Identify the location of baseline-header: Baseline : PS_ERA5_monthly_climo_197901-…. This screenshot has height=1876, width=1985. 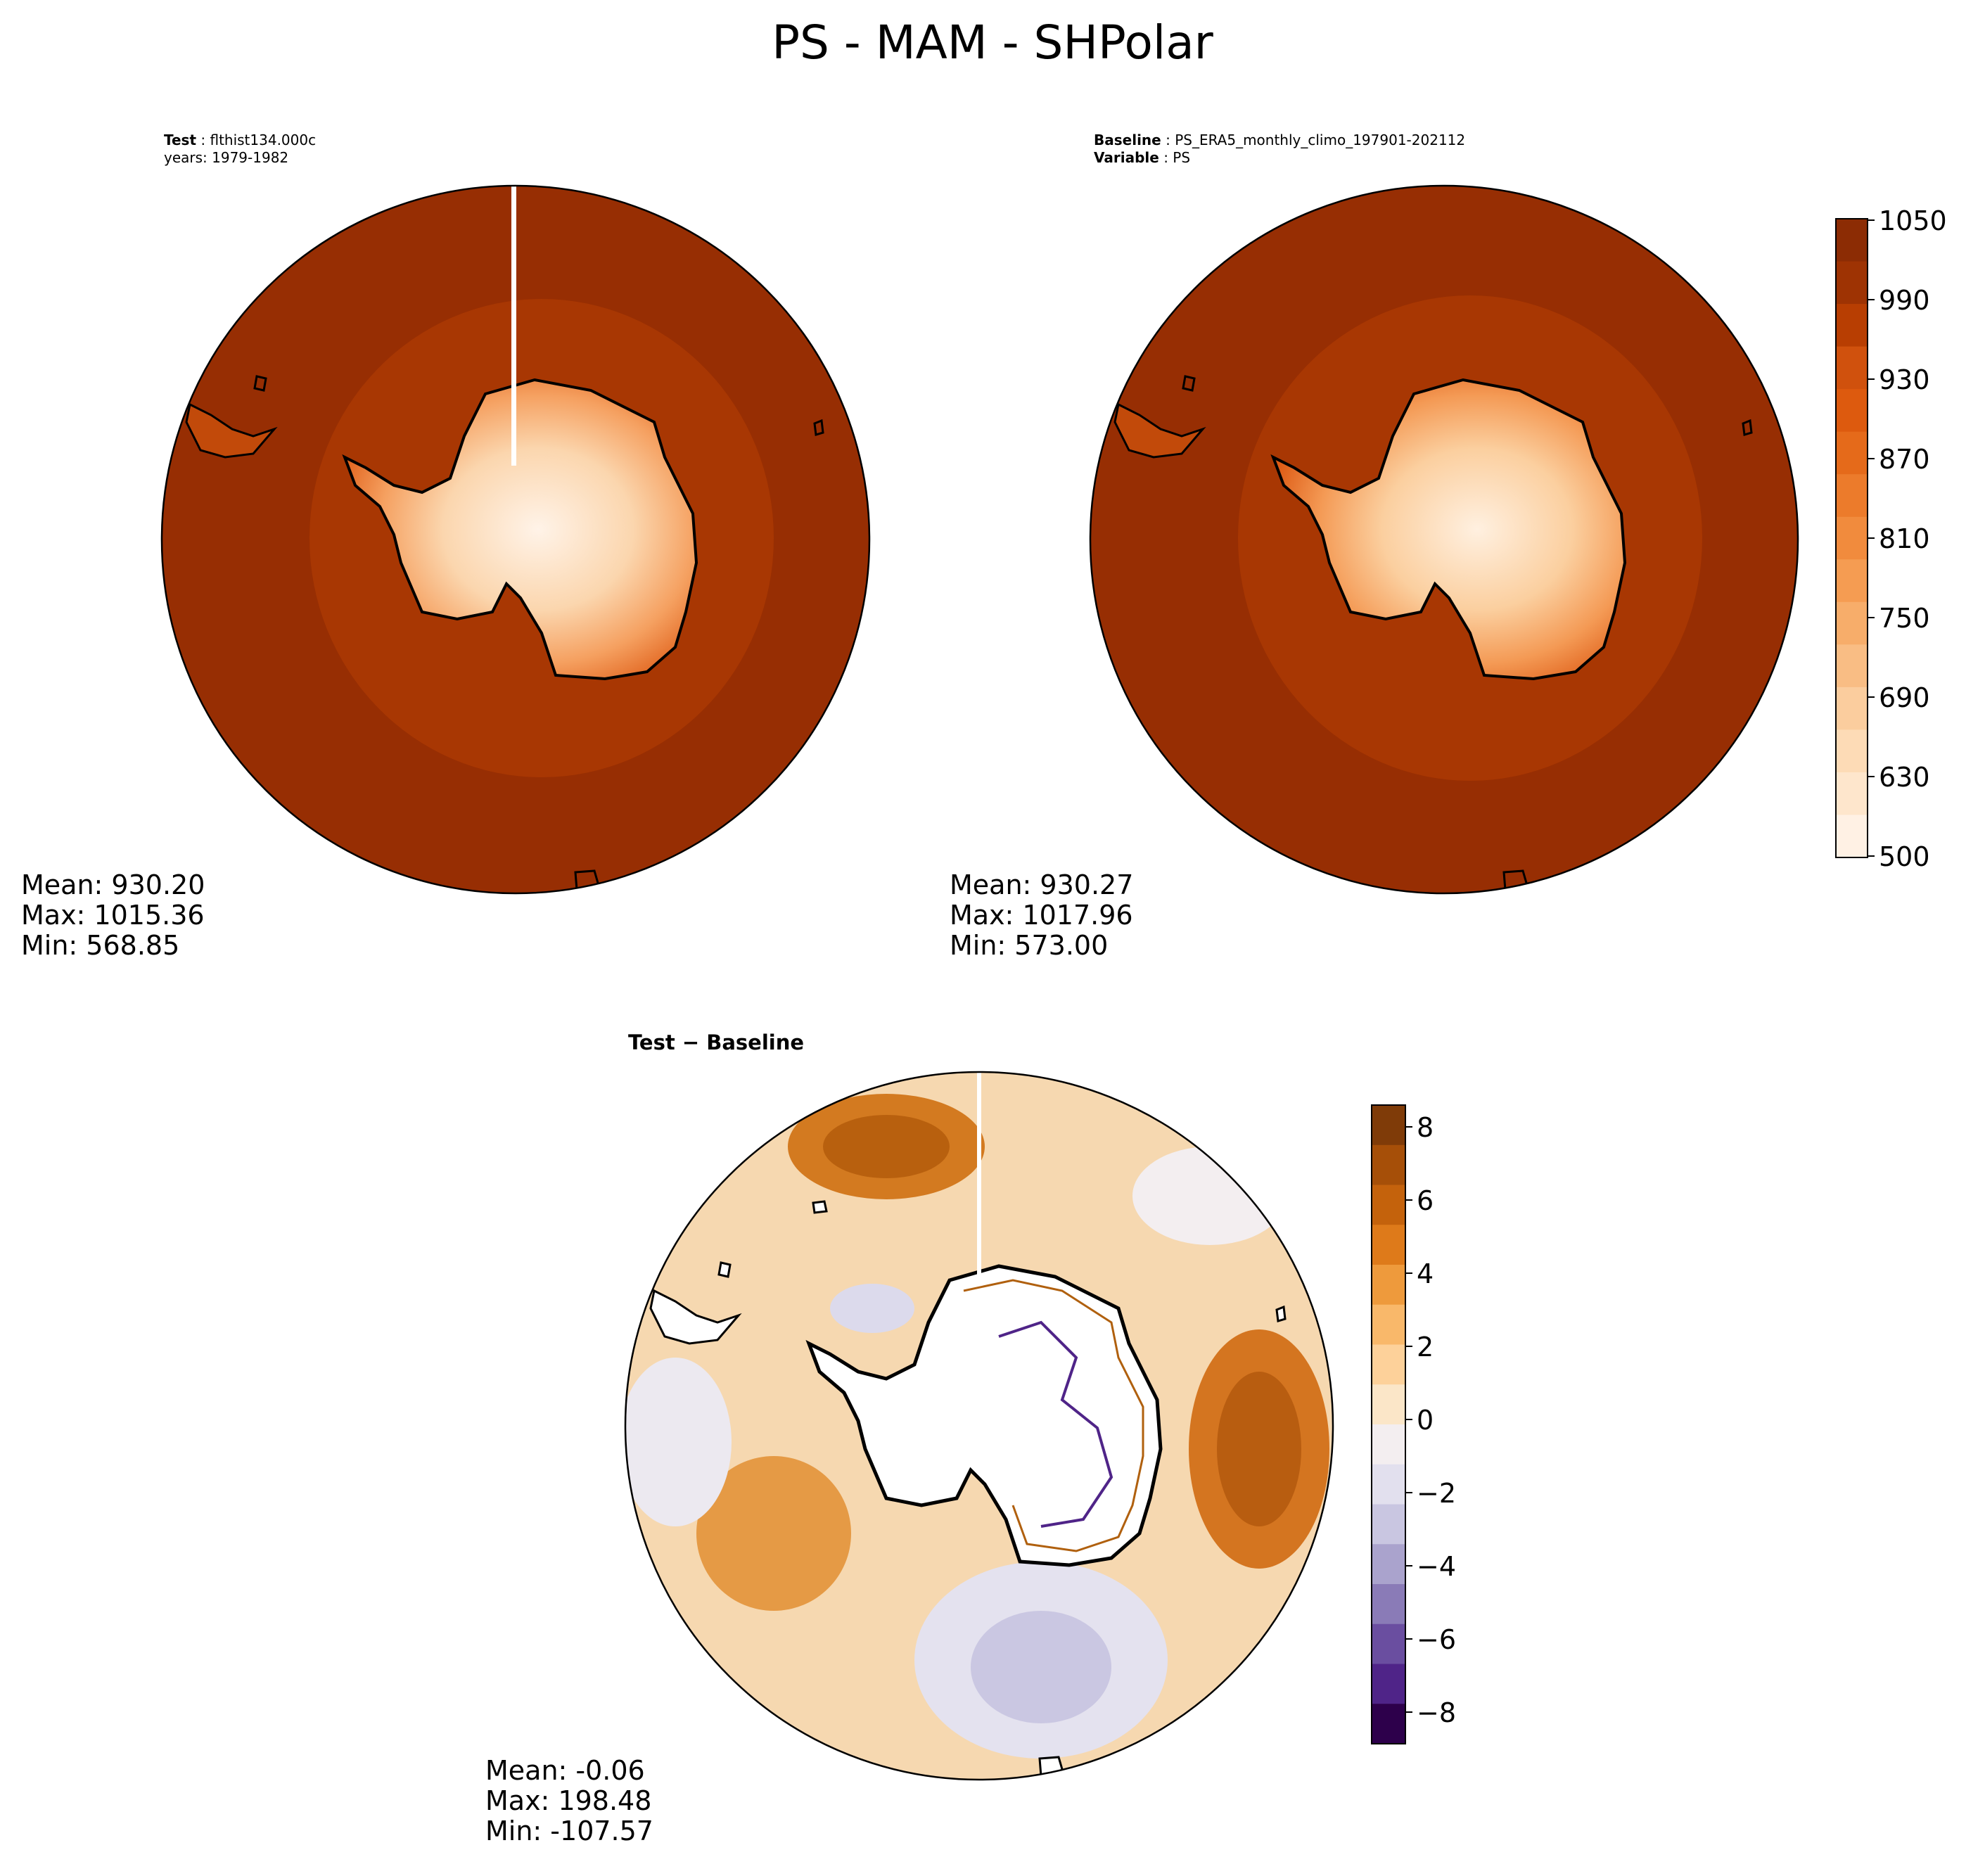
(1280, 149).